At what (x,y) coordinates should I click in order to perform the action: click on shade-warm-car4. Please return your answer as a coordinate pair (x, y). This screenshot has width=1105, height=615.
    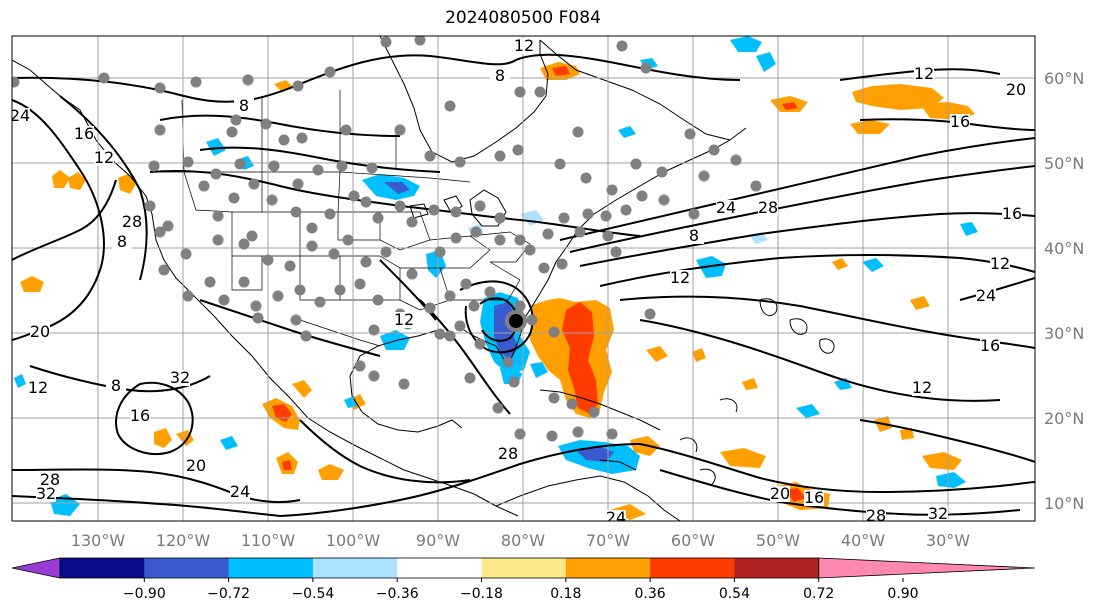
    Looking at the image, I should click on (942, 461).